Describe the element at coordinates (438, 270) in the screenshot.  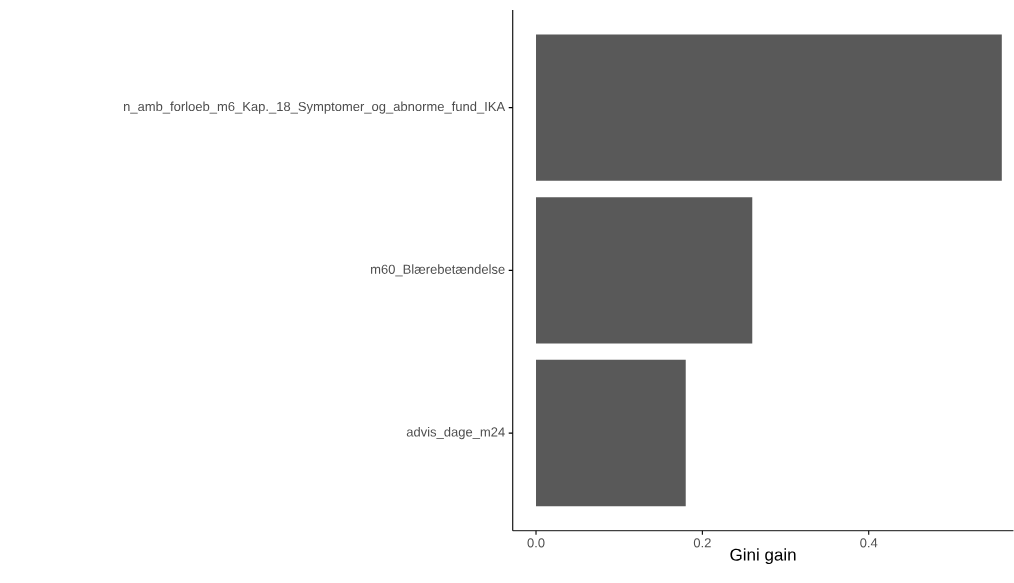
I see `y-tick-label: m60_Blærebetændelse` at that location.